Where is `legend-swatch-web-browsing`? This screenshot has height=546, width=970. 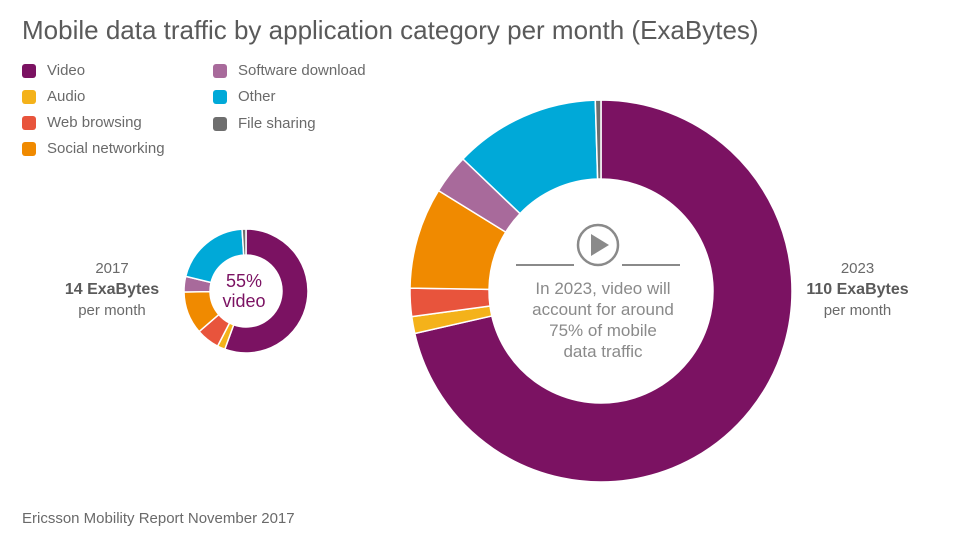
legend-swatch-web-browsing is located at coordinates (29, 123).